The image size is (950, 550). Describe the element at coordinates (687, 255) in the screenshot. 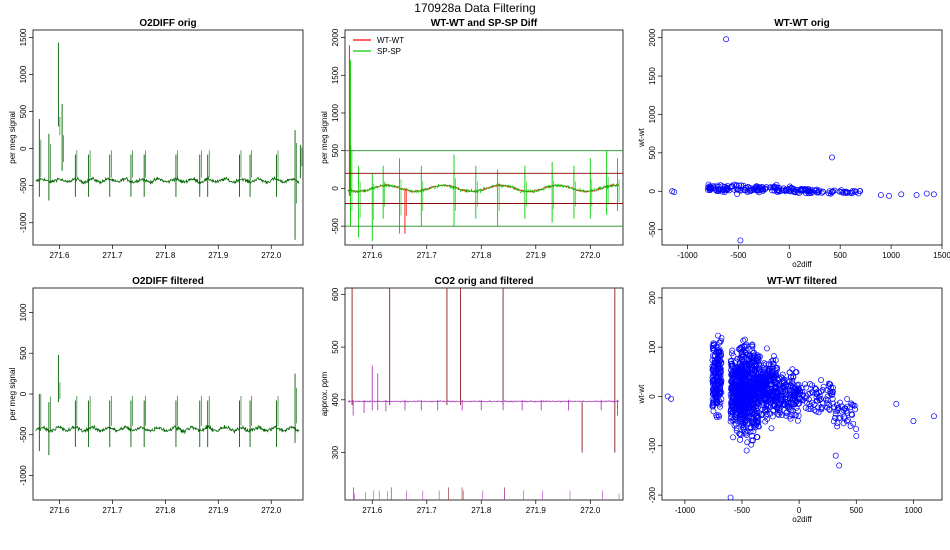

I see `x-tick-label: -1000` at that location.